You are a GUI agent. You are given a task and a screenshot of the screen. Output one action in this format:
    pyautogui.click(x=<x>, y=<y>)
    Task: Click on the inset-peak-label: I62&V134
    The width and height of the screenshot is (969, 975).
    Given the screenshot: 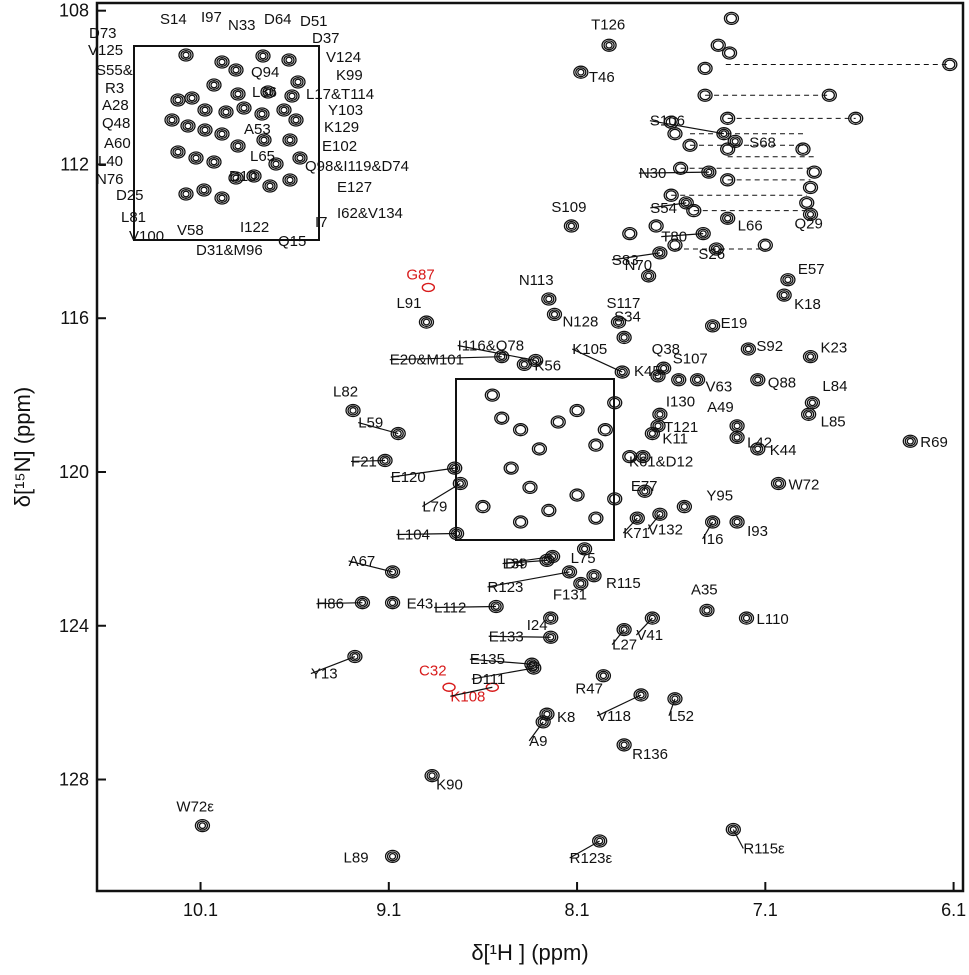 What is the action you would take?
    pyautogui.click(x=370, y=213)
    